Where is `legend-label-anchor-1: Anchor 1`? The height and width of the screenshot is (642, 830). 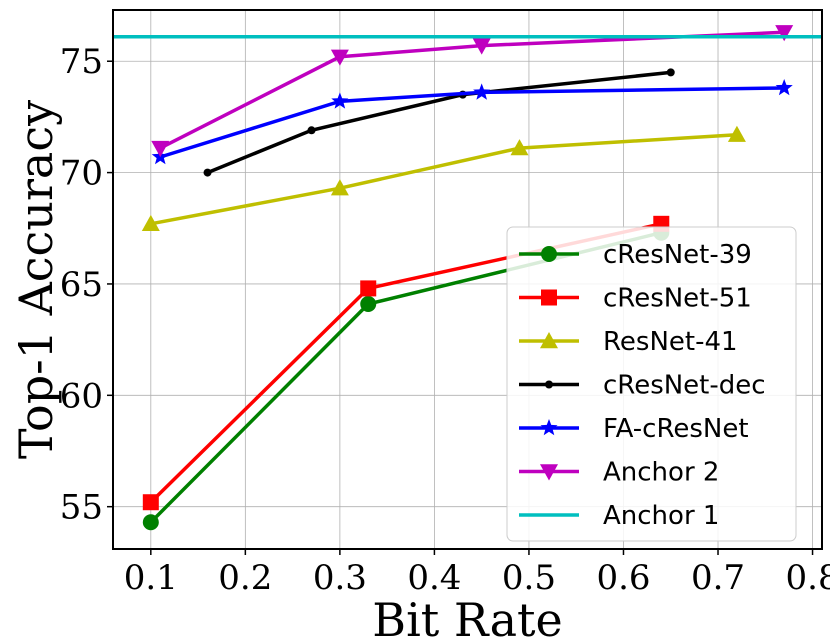 legend-label-anchor-1: Anchor 1 is located at coordinates (661, 516).